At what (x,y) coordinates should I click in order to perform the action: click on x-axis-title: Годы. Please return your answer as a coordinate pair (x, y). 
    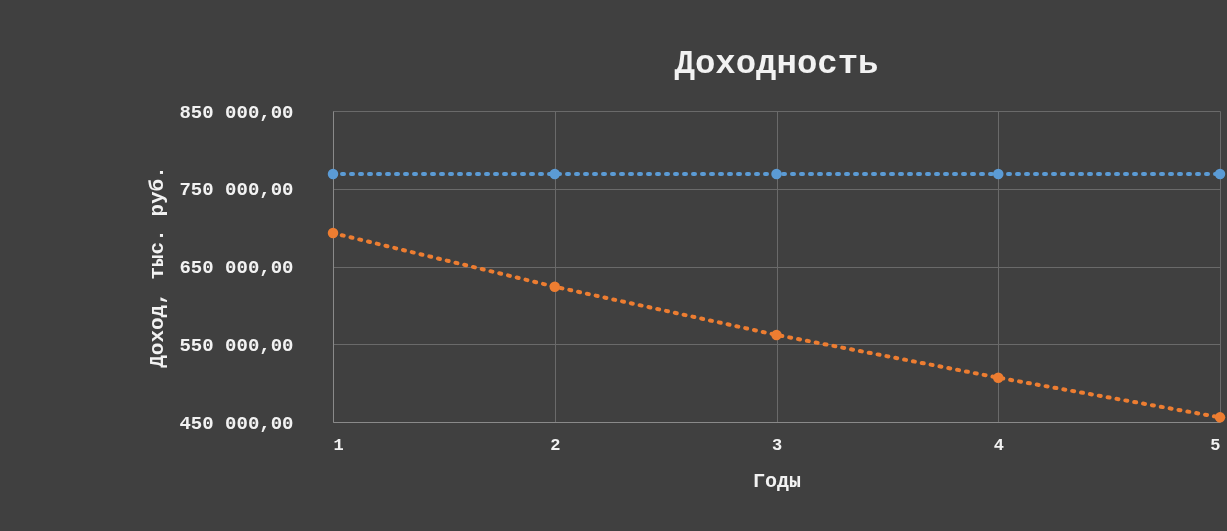
    Looking at the image, I should click on (777, 481).